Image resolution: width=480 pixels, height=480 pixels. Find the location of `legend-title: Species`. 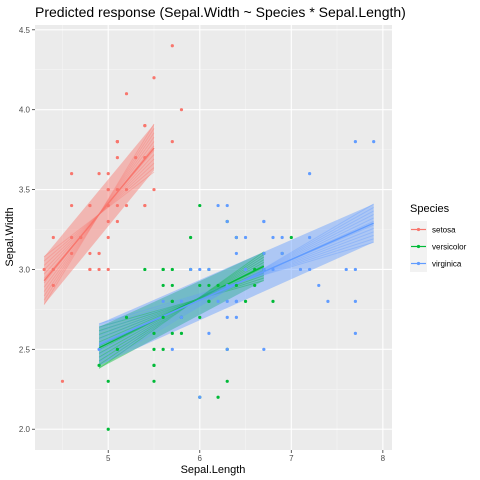

legend-title: Species is located at coordinates (430, 209).